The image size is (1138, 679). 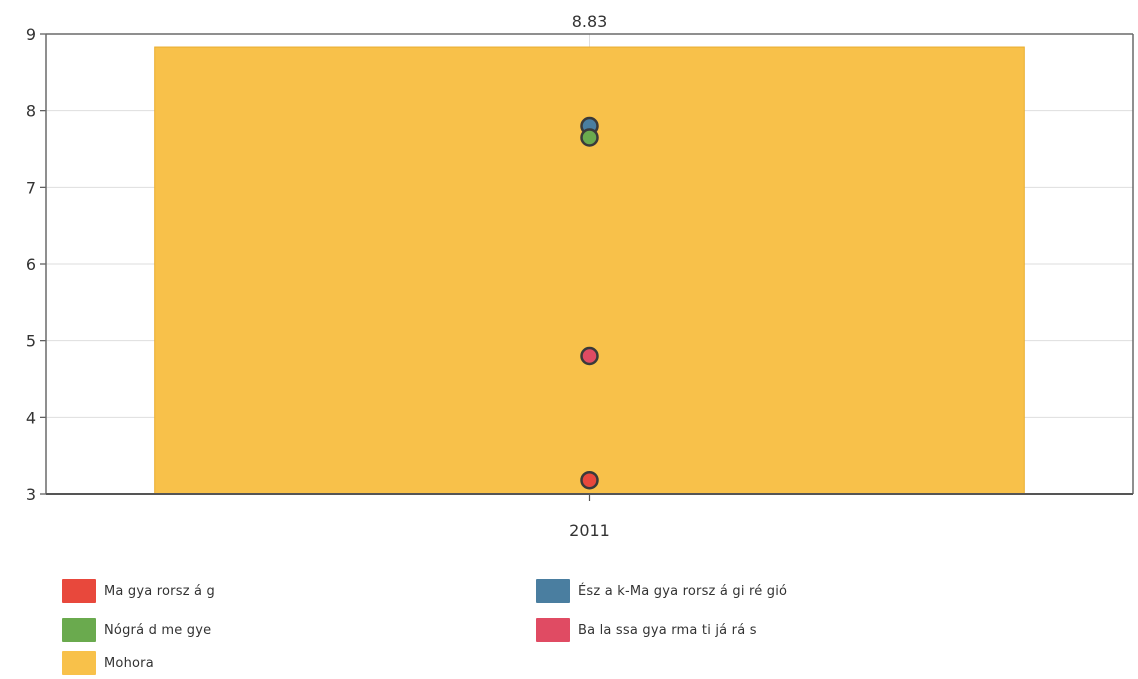 What do you see at coordinates (589, 480) in the screenshot?
I see `point-magyarország-2011` at bounding box center [589, 480].